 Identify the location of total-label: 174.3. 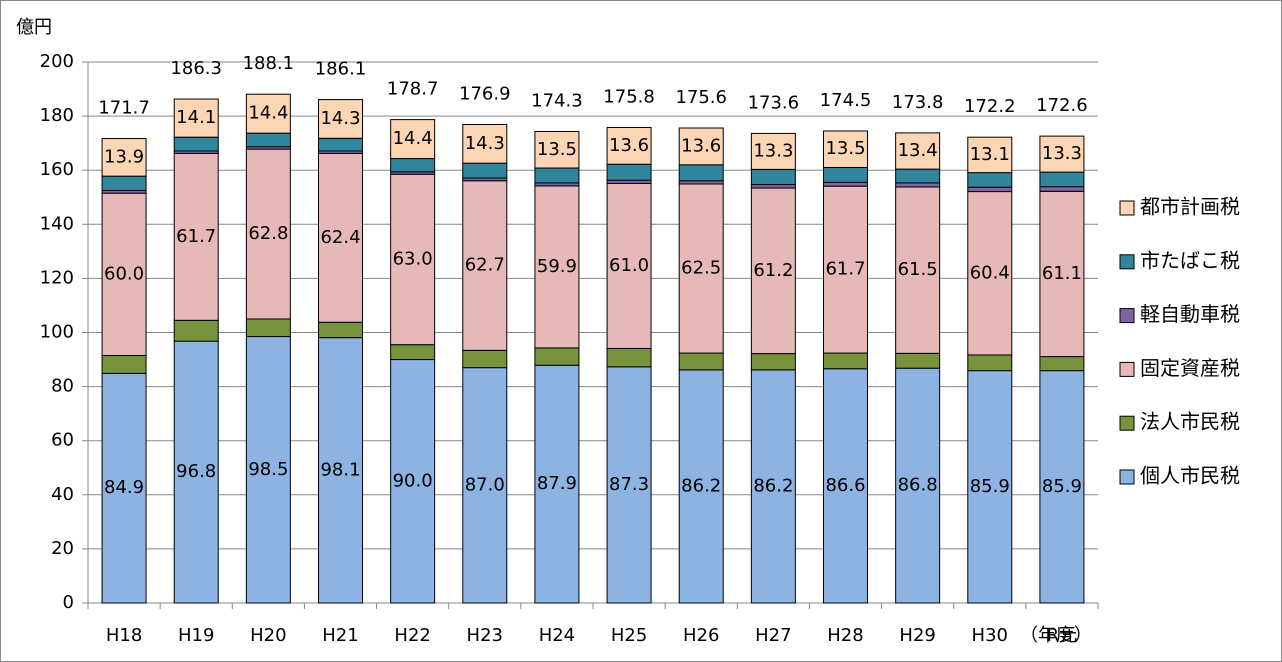
(557, 101).